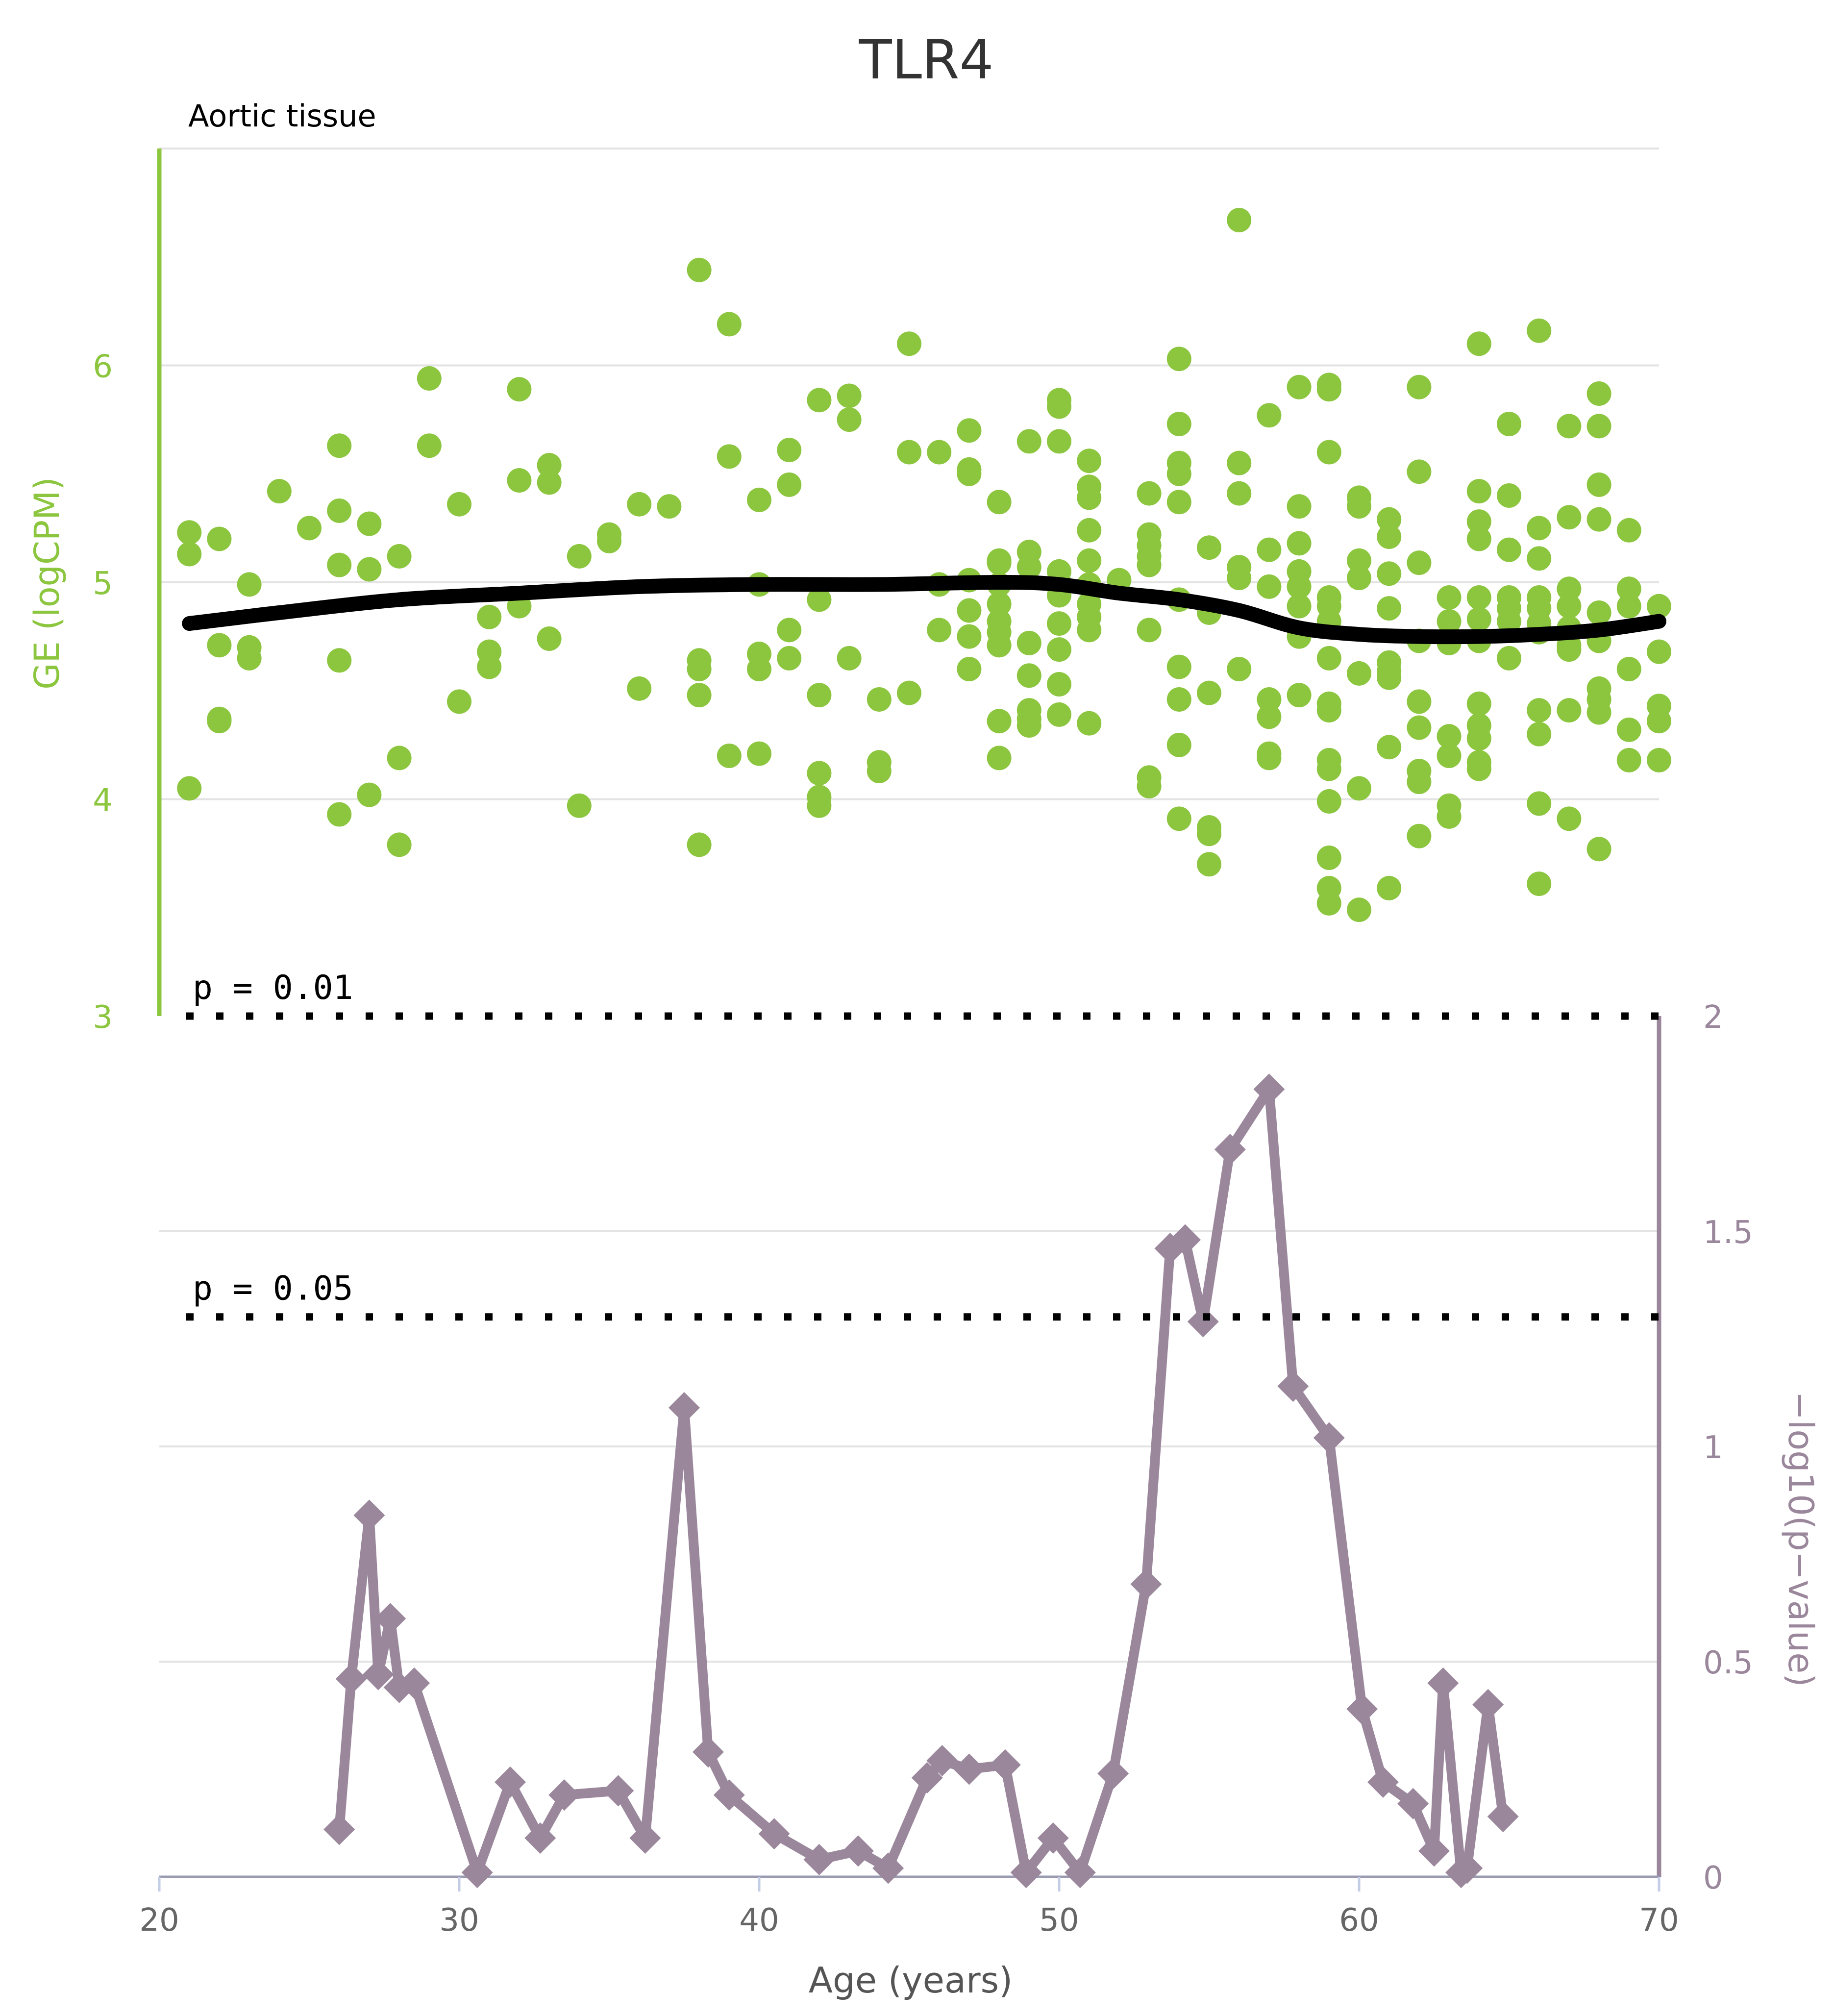 The width and height of the screenshot is (1834, 2016). Describe the element at coordinates (47, 583) in the screenshot. I see `y-axis-label: GE (logCPM)` at that location.